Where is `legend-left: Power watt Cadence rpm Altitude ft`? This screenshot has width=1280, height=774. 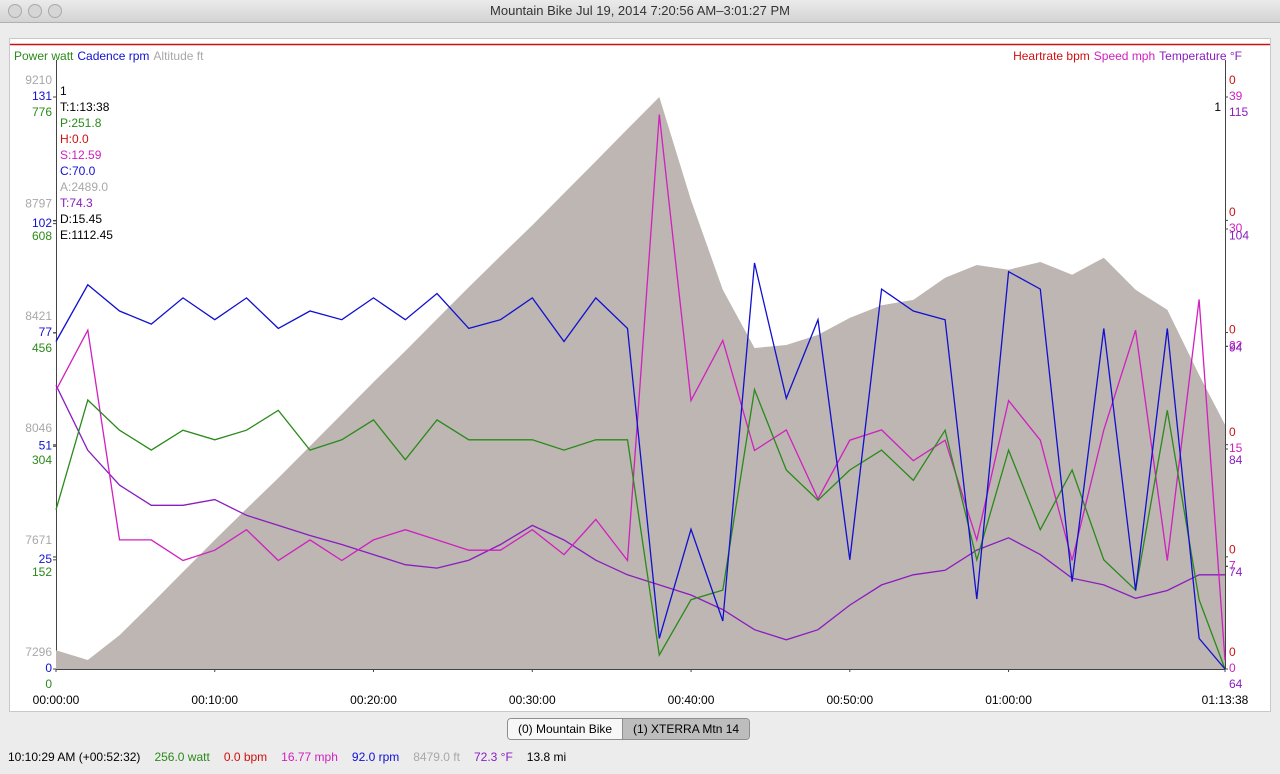
legend-left: Power watt Cadence rpm Altitude ft is located at coordinates (110, 56).